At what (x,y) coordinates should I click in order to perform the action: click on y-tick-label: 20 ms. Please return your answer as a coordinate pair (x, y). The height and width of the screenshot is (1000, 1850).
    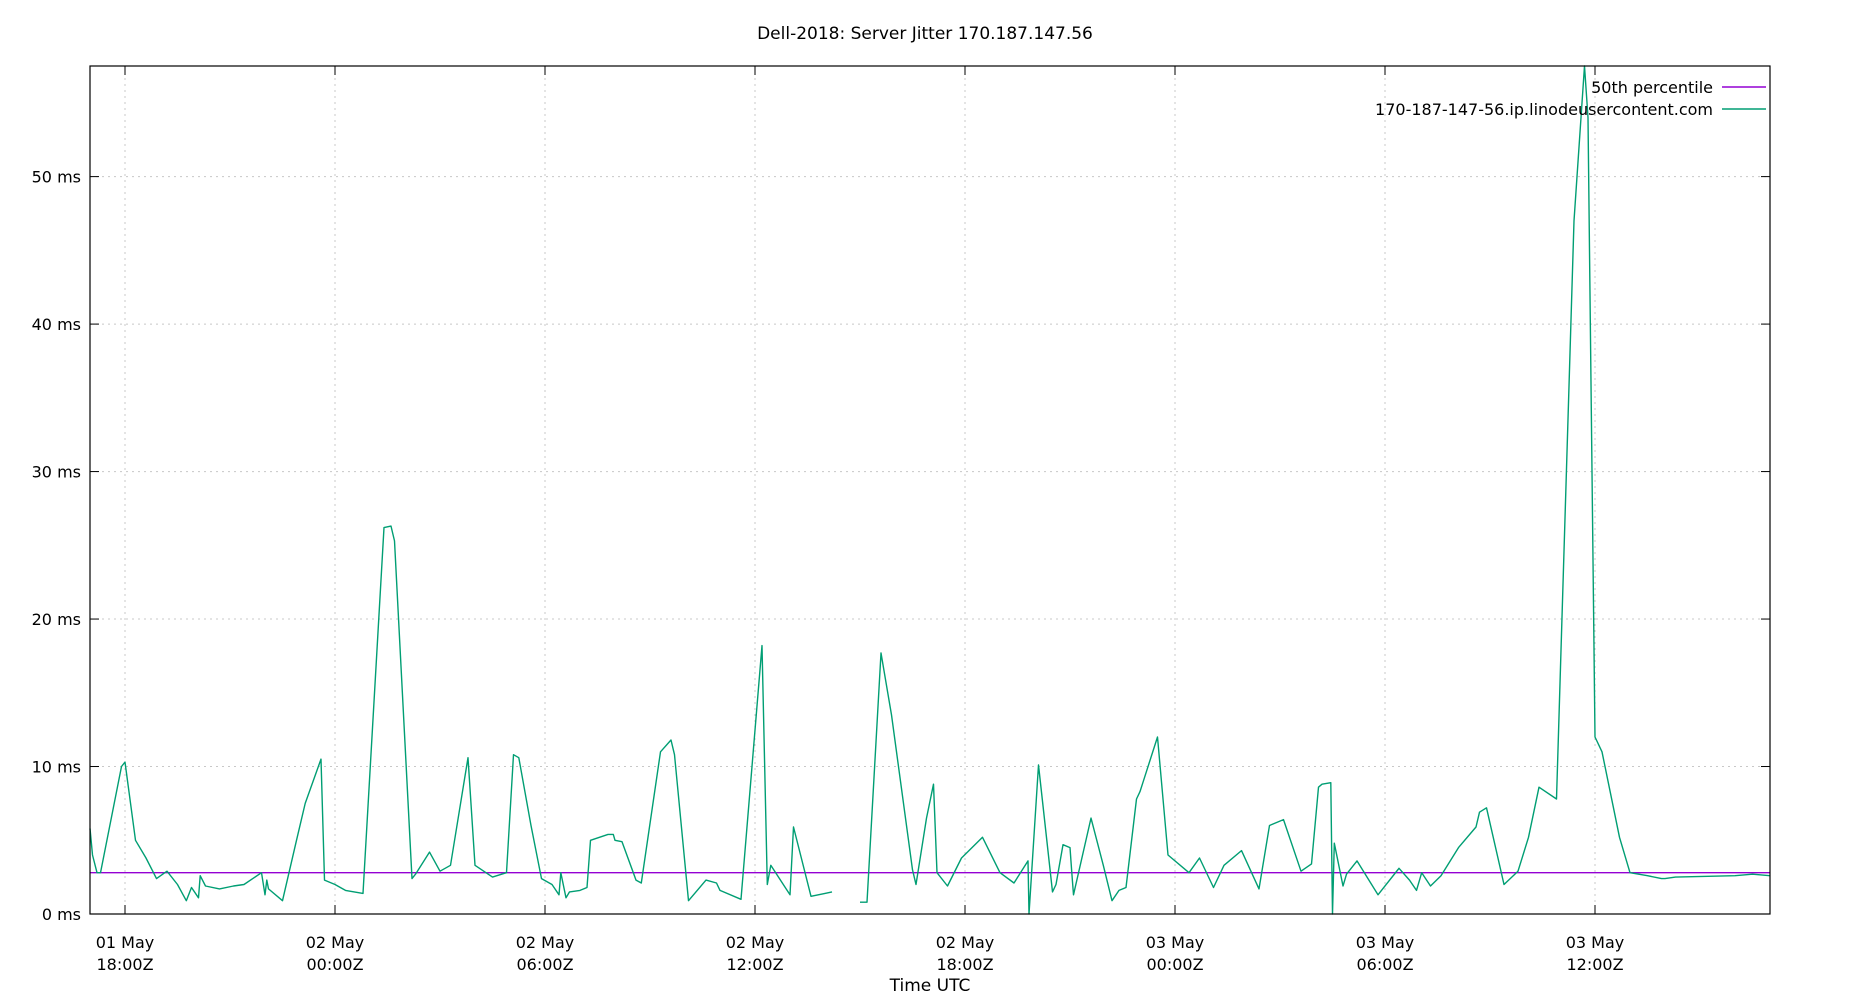
    Looking at the image, I should click on (56, 619).